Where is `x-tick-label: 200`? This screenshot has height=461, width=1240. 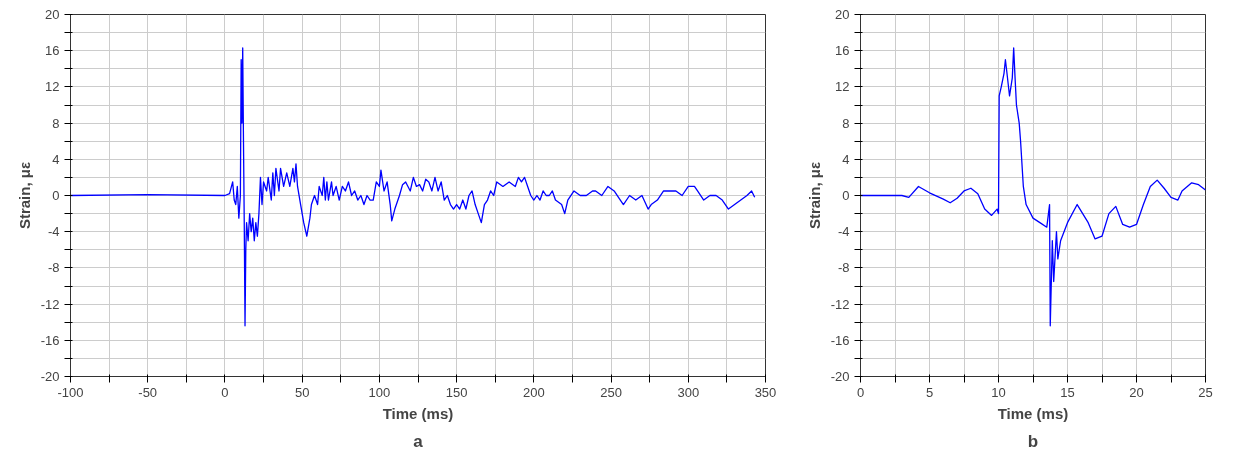 x-tick-label: 200 is located at coordinates (533, 392).